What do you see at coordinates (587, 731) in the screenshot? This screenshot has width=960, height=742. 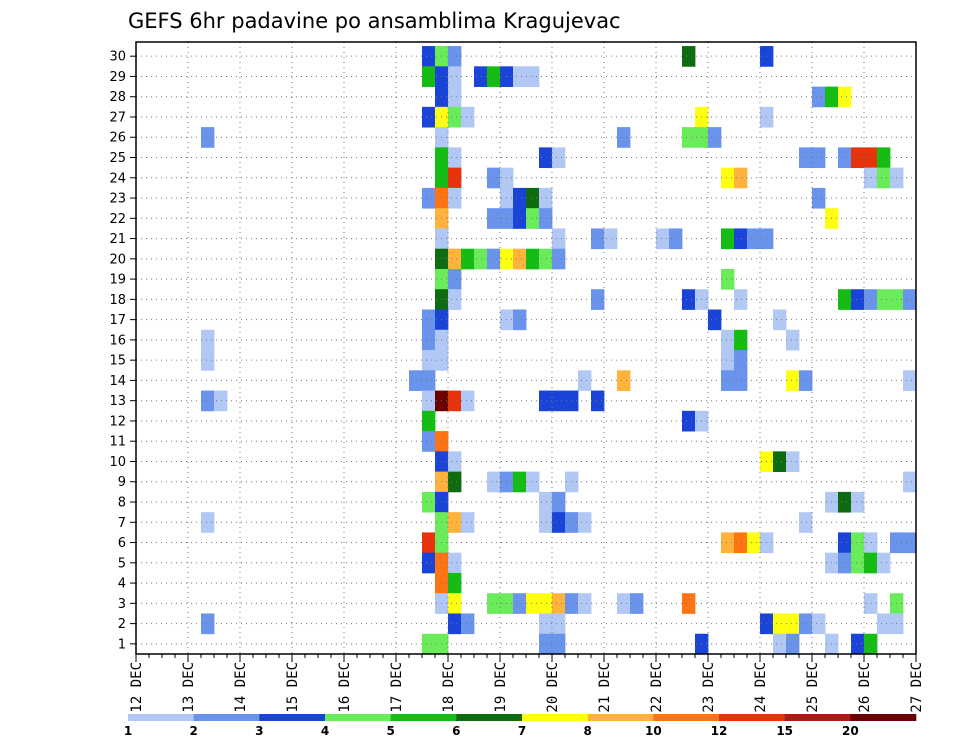 I see `colorbar-label: 8` at bounding box center [587, 731].